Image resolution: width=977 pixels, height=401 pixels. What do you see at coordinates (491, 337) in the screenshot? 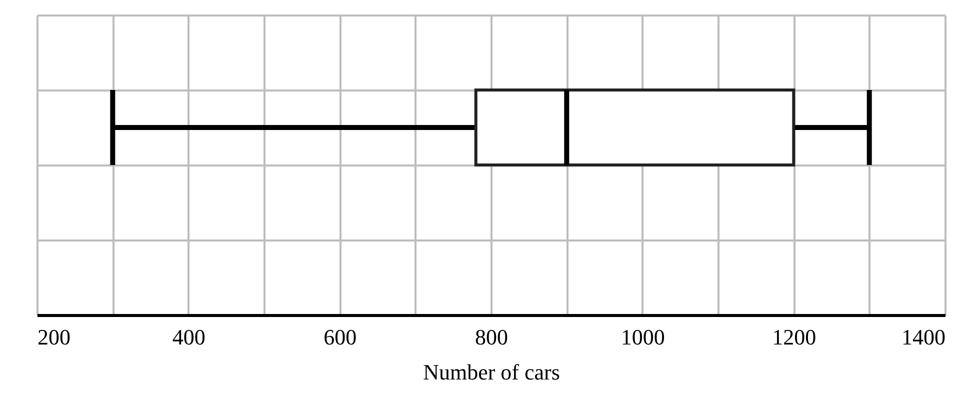
I see `x-tick-label: 800` at bounding box center [491, 337].